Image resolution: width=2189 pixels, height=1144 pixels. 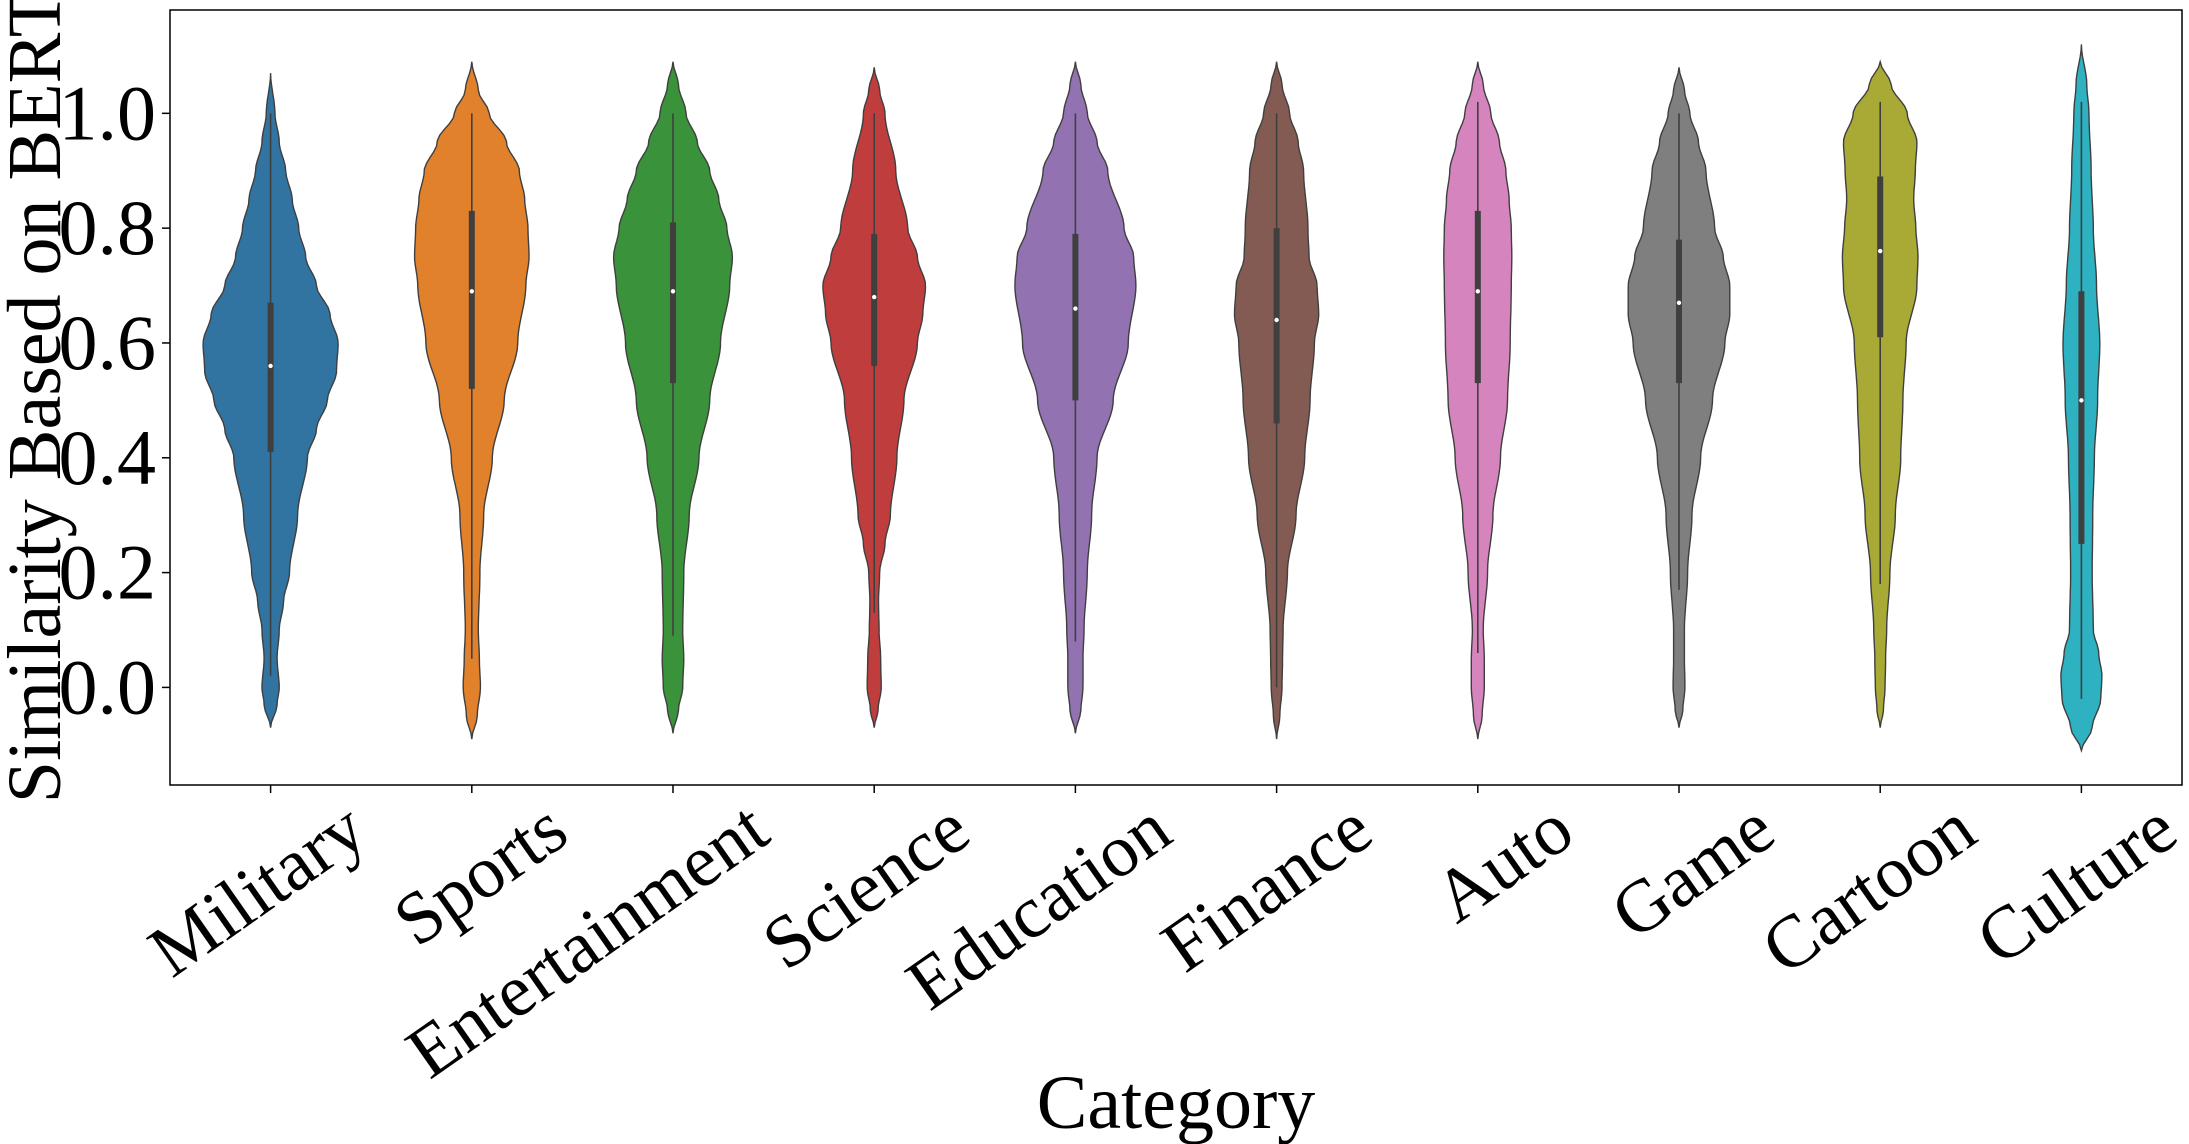 I want to click on x-tick-label: Finance, so click(x=1266, y=888).